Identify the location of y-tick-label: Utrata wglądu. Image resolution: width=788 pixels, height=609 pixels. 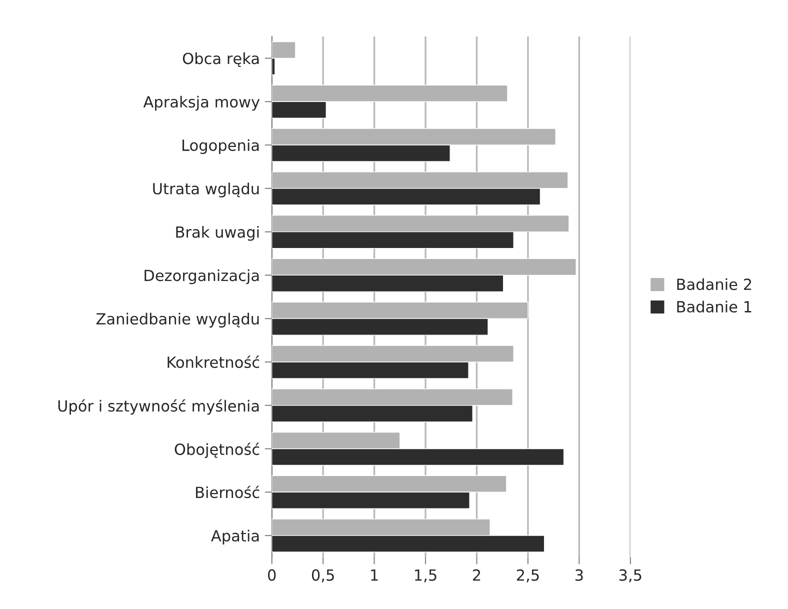
(206, 190).